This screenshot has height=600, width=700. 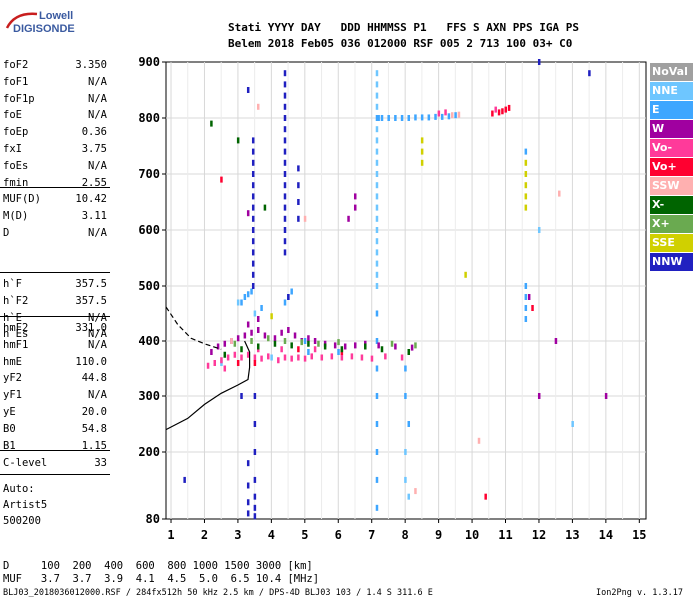 What do you see at coordinates (9, 428) in the screenshot?
I see `param-label: B0` at bounding box center [9, 428].